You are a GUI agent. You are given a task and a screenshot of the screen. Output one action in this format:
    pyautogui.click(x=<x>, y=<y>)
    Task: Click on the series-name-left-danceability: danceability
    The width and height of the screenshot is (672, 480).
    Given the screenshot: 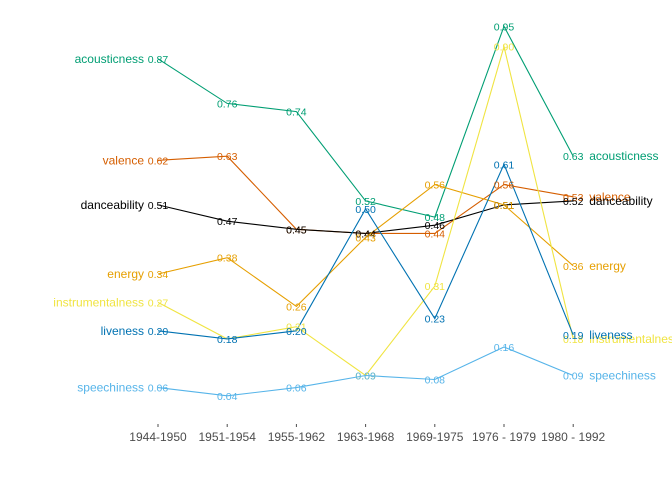 What is the action you would take?
    pyautogui.click(x=112, y=205)
    